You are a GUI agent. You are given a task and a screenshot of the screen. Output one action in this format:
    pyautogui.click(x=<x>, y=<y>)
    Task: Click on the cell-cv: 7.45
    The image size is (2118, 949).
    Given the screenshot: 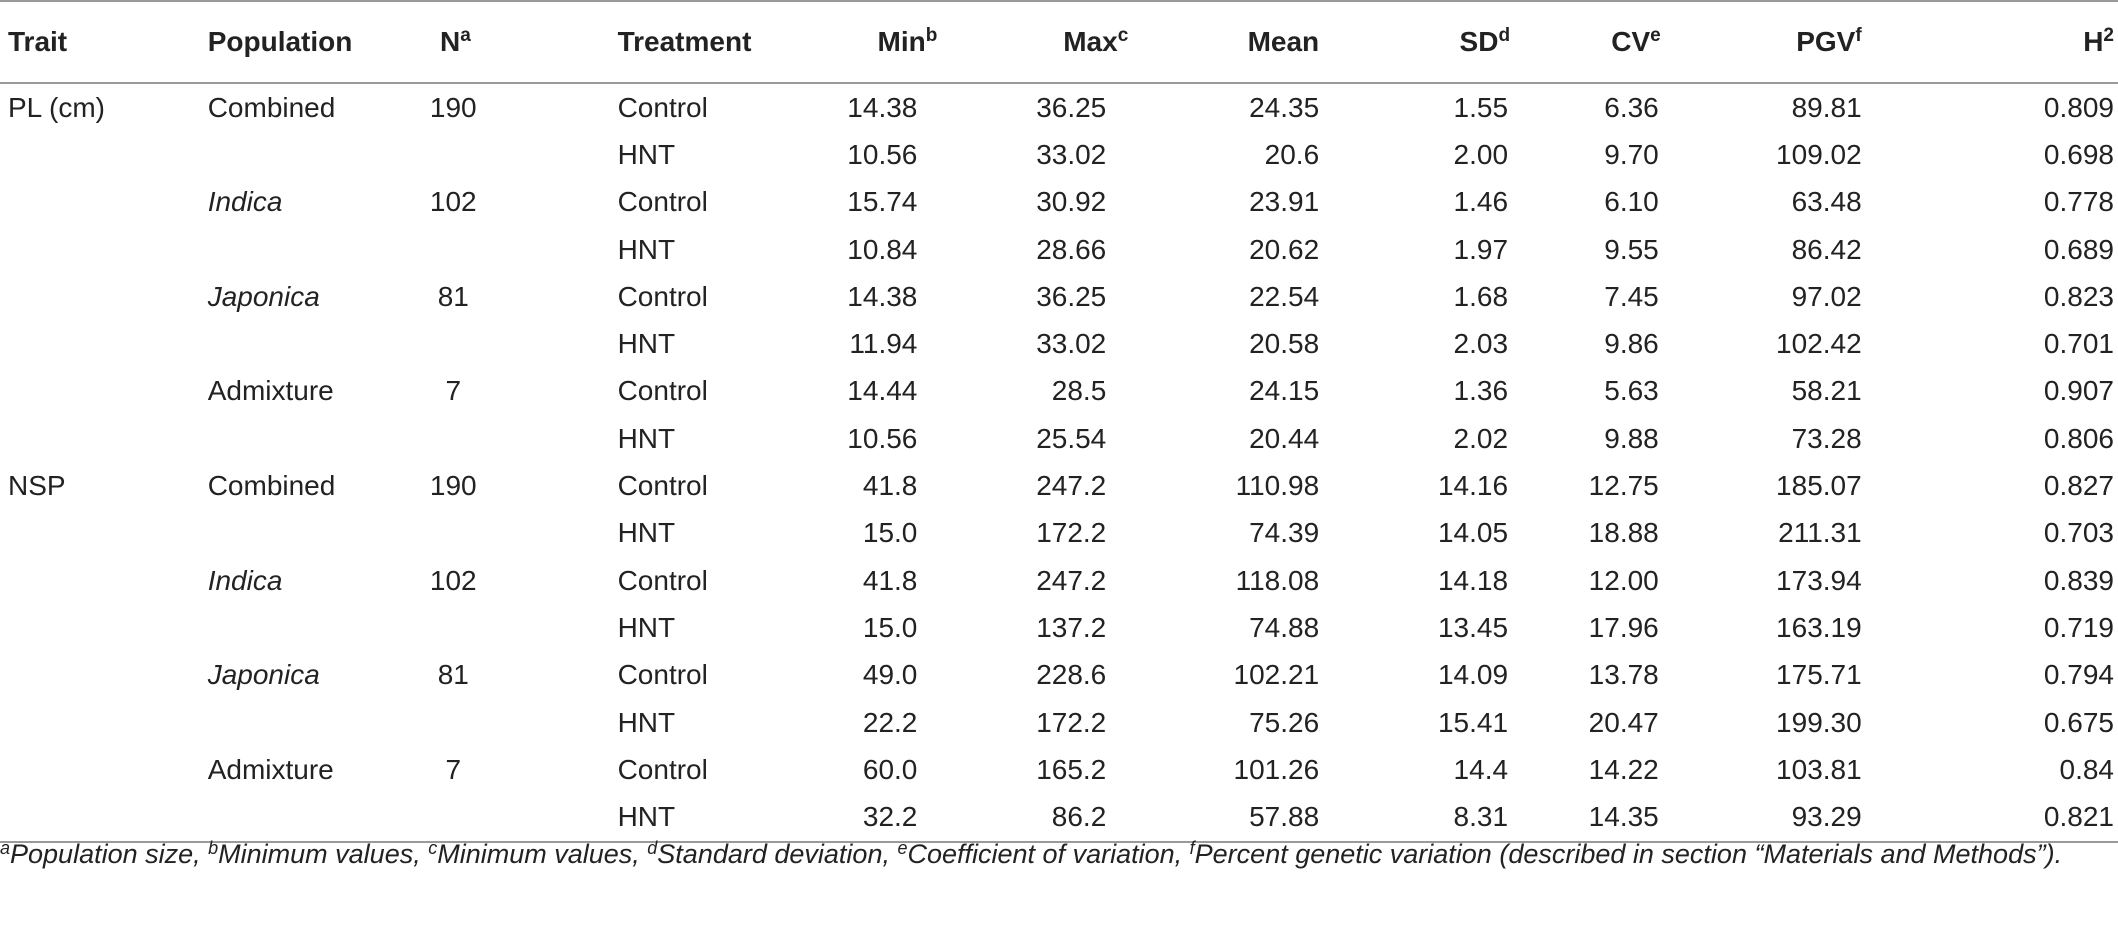 What is the action you would take?
    pyautogui.click(x=1631, y=296)
    